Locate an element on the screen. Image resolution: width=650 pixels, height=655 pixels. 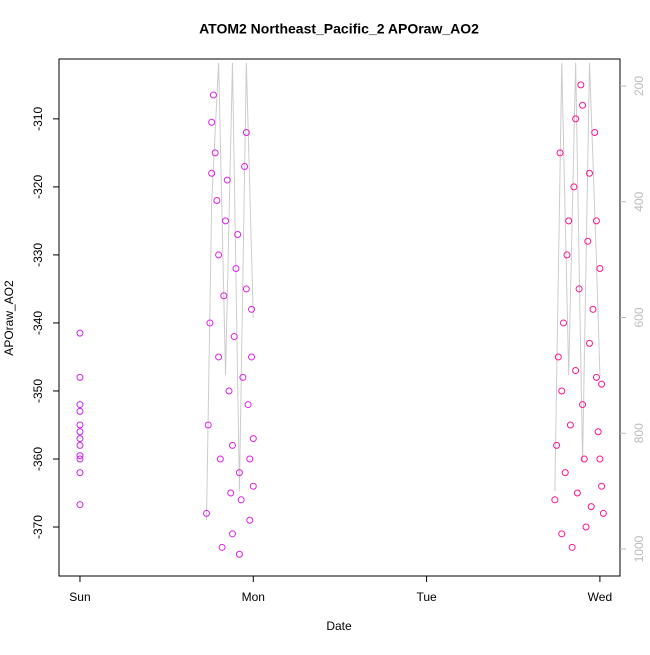
y-tick-label: -320 is located at coordinates (38, 187).